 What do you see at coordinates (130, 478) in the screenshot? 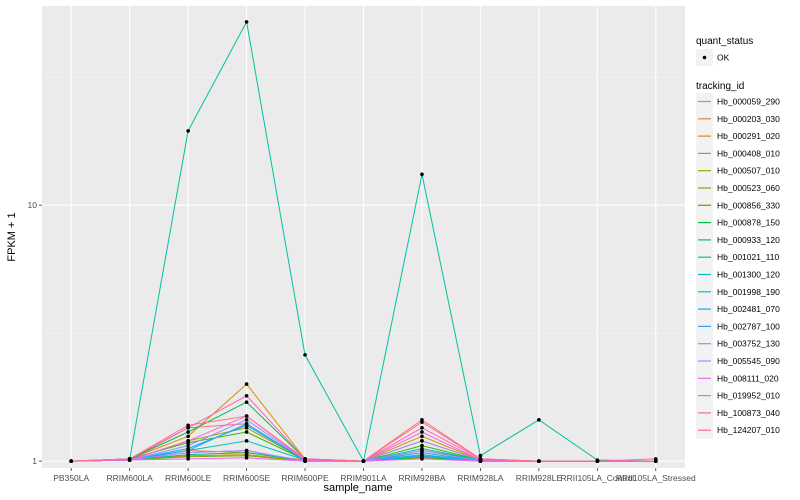
I see `x-tick-label: RRIM600LA` at bounding box center [130, 478].